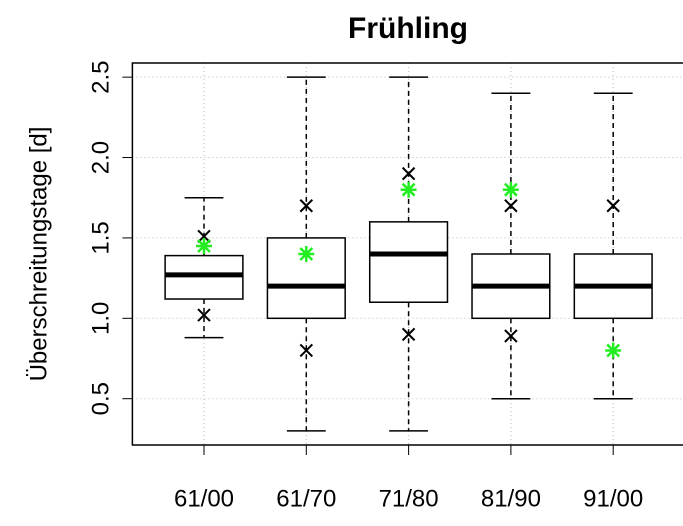 This screenshot has height=526, width=683. What do you see at coordinates (511, 498) in the screenshot?
I see `x-tick-label: 81/90` at bounding box center [511, 498].